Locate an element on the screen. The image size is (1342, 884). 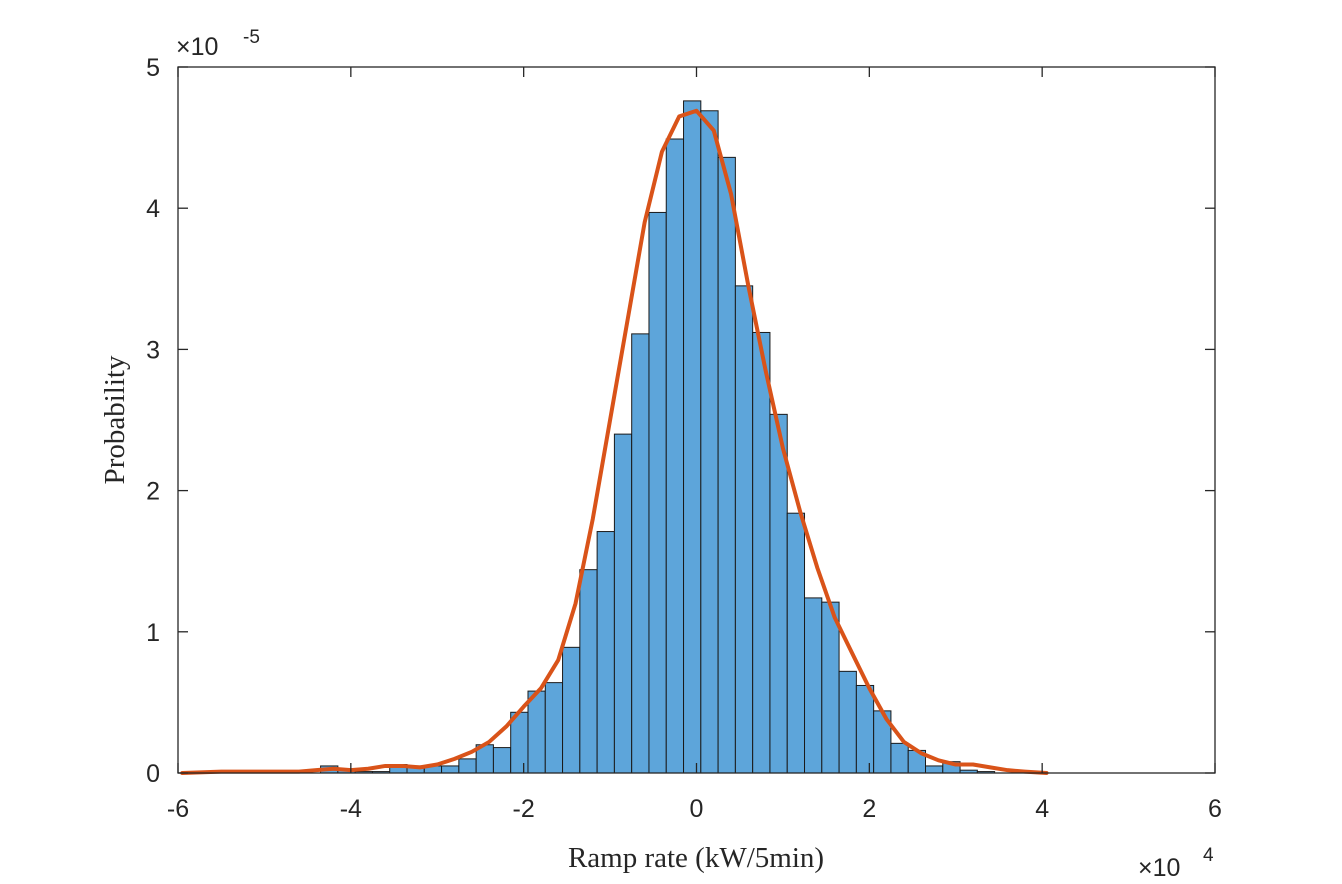
x-tick-label: -2 is located at coordinates (524, 809).